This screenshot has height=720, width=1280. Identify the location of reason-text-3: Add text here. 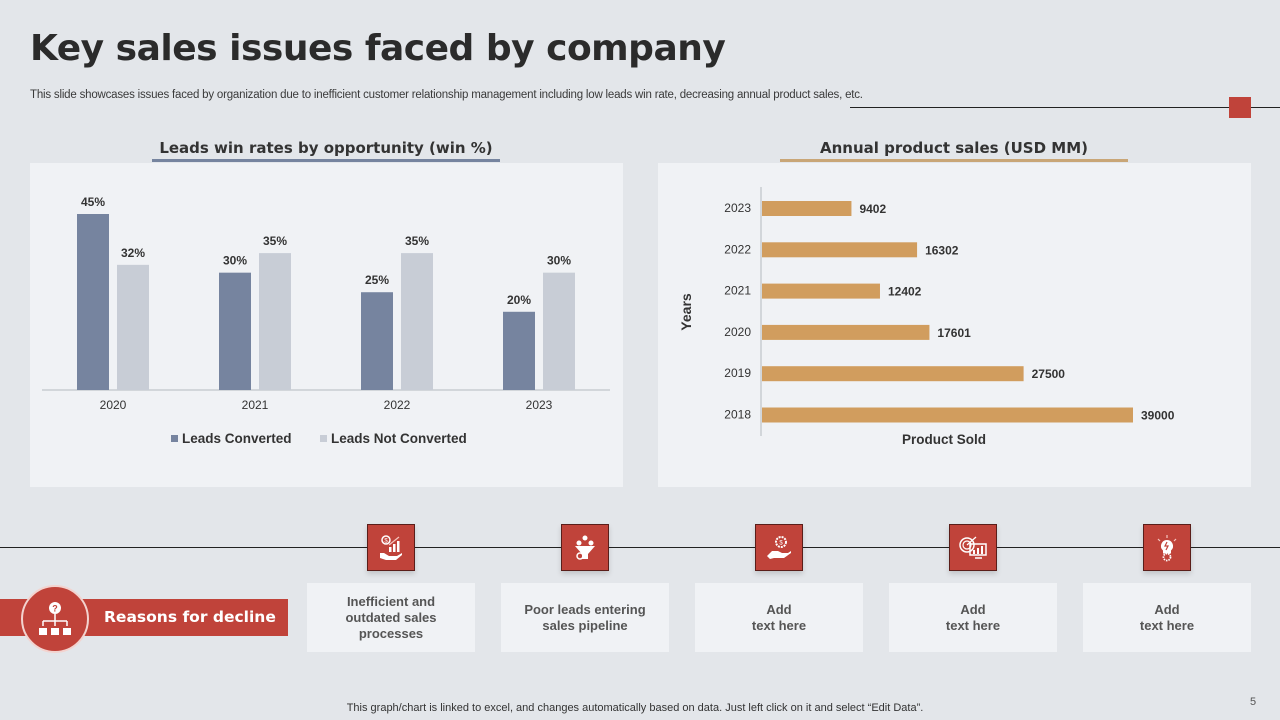
(779, 617).